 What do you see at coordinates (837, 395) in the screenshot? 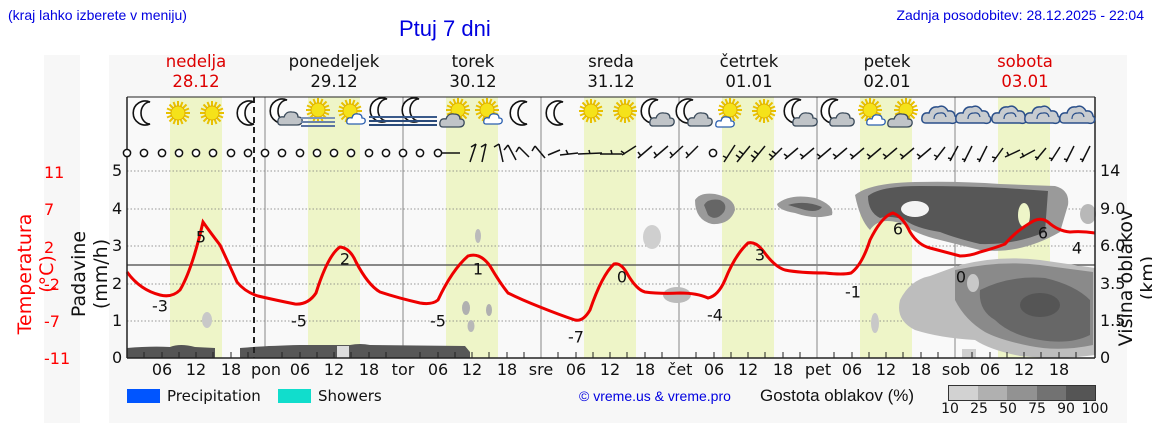
I see `cloud-density-title: Gostota oblakov (%)` at bounding box center [837, 395].